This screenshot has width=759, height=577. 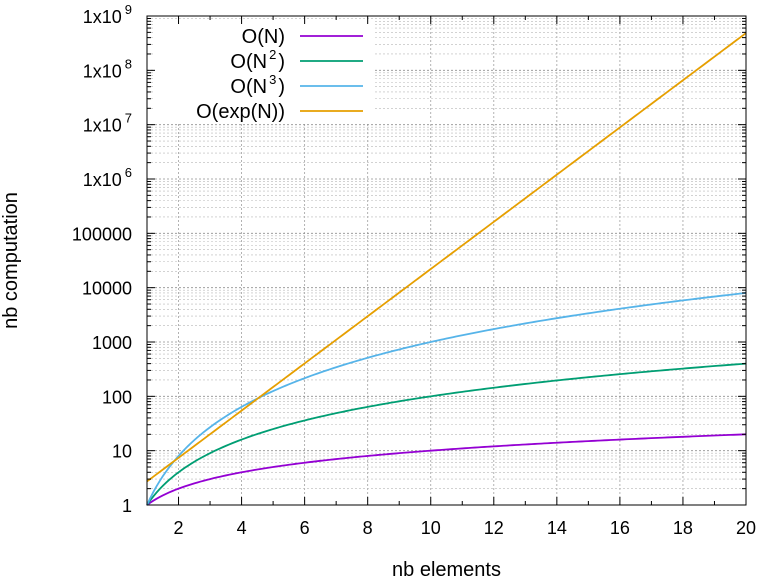 What do you see at coordinates (257, 60) in the screenshot?
I see `legend-label: O(N 2)` at bounding box center [257, 60].